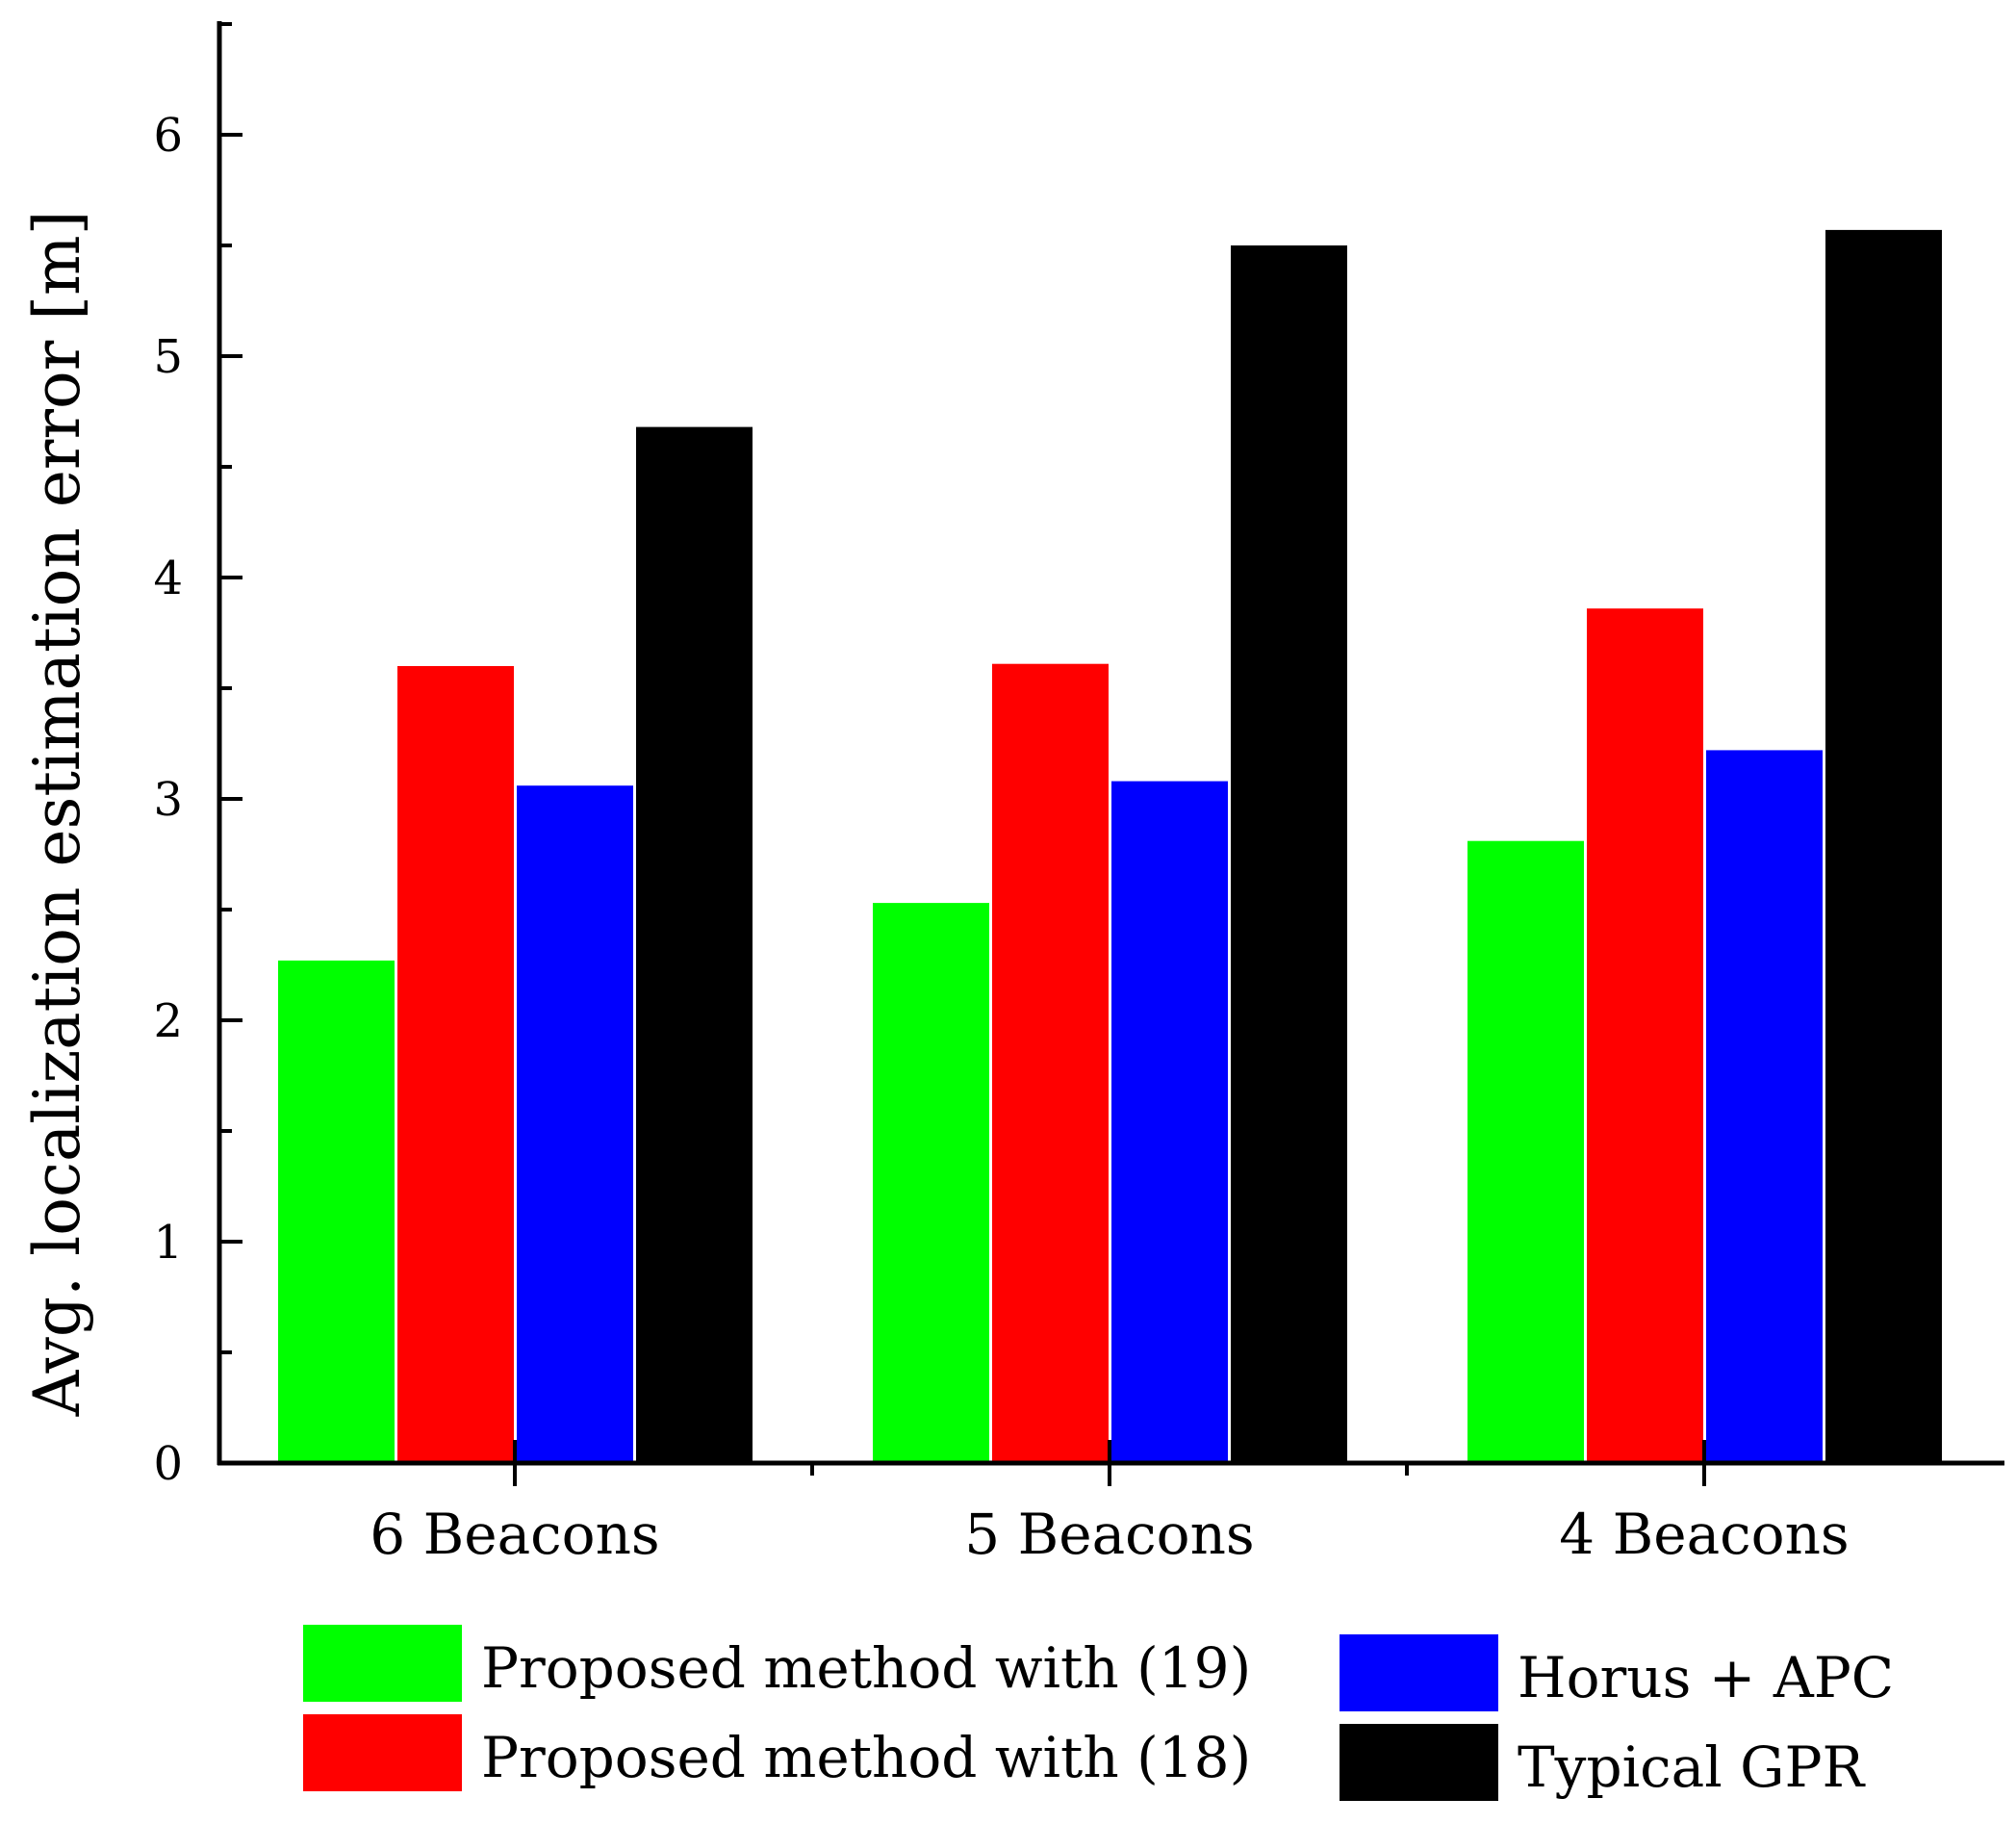 The height and width of the screenshot is (1824, 2016). What do you see at coordinates (1692, 1767) in the screenshot?
I see `legend-label-4: Typical GPR` at bounding box center [1692, 1767].